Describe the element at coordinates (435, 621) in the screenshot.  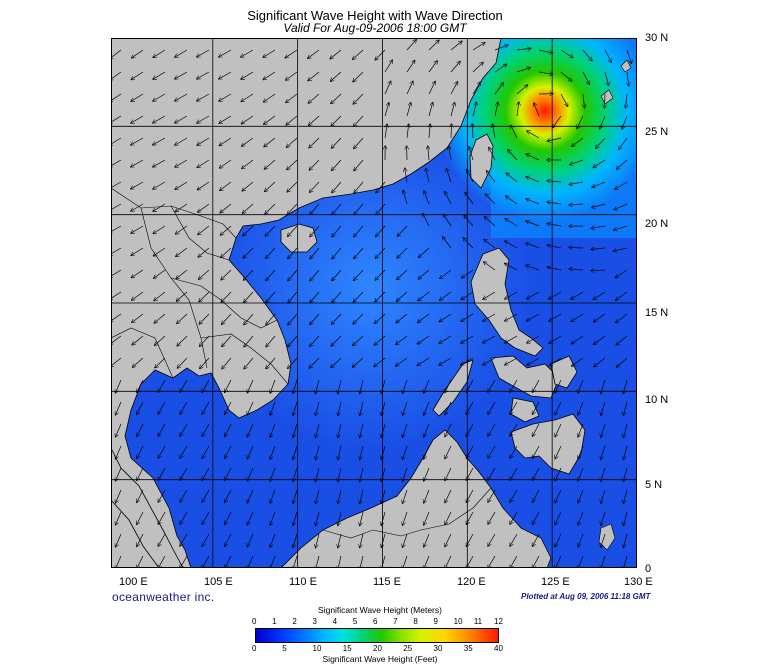
I see `colorbar-meter-tick: 9` at that location.